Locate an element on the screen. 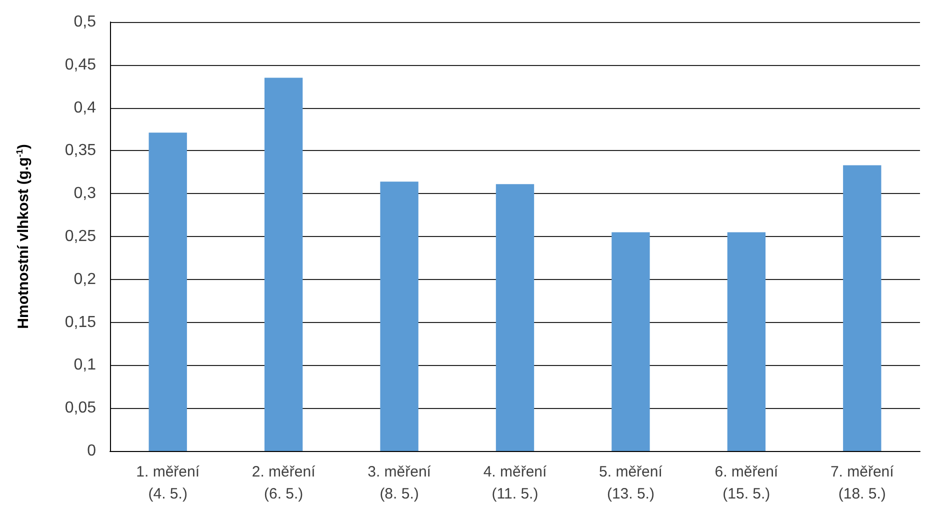 The height and width of the screenshot is (511, 926). y-tick-label: 0 is located at coordinates (91, 451).